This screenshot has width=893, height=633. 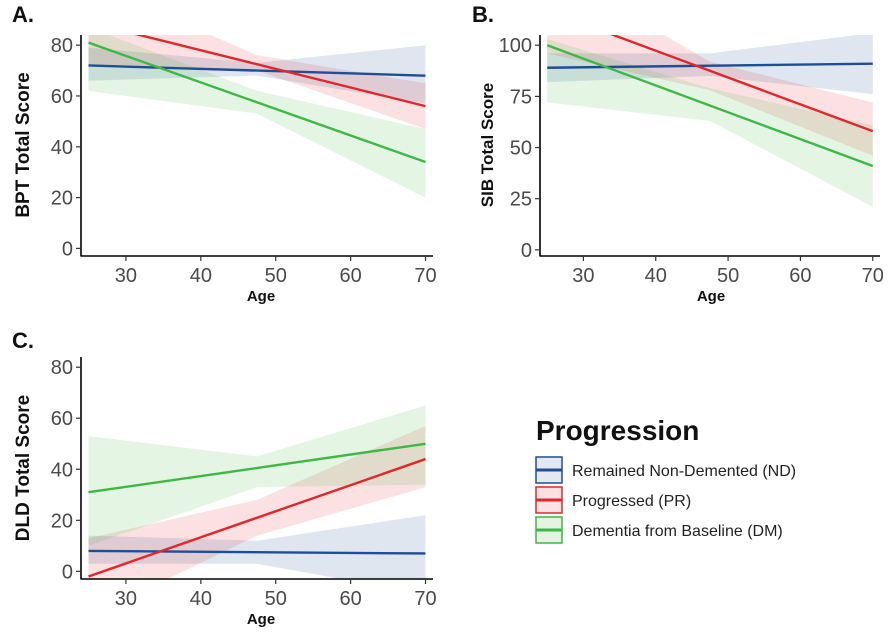 I want to click on panel-b-x-tick-label: 50, so click(x=728, y=276).